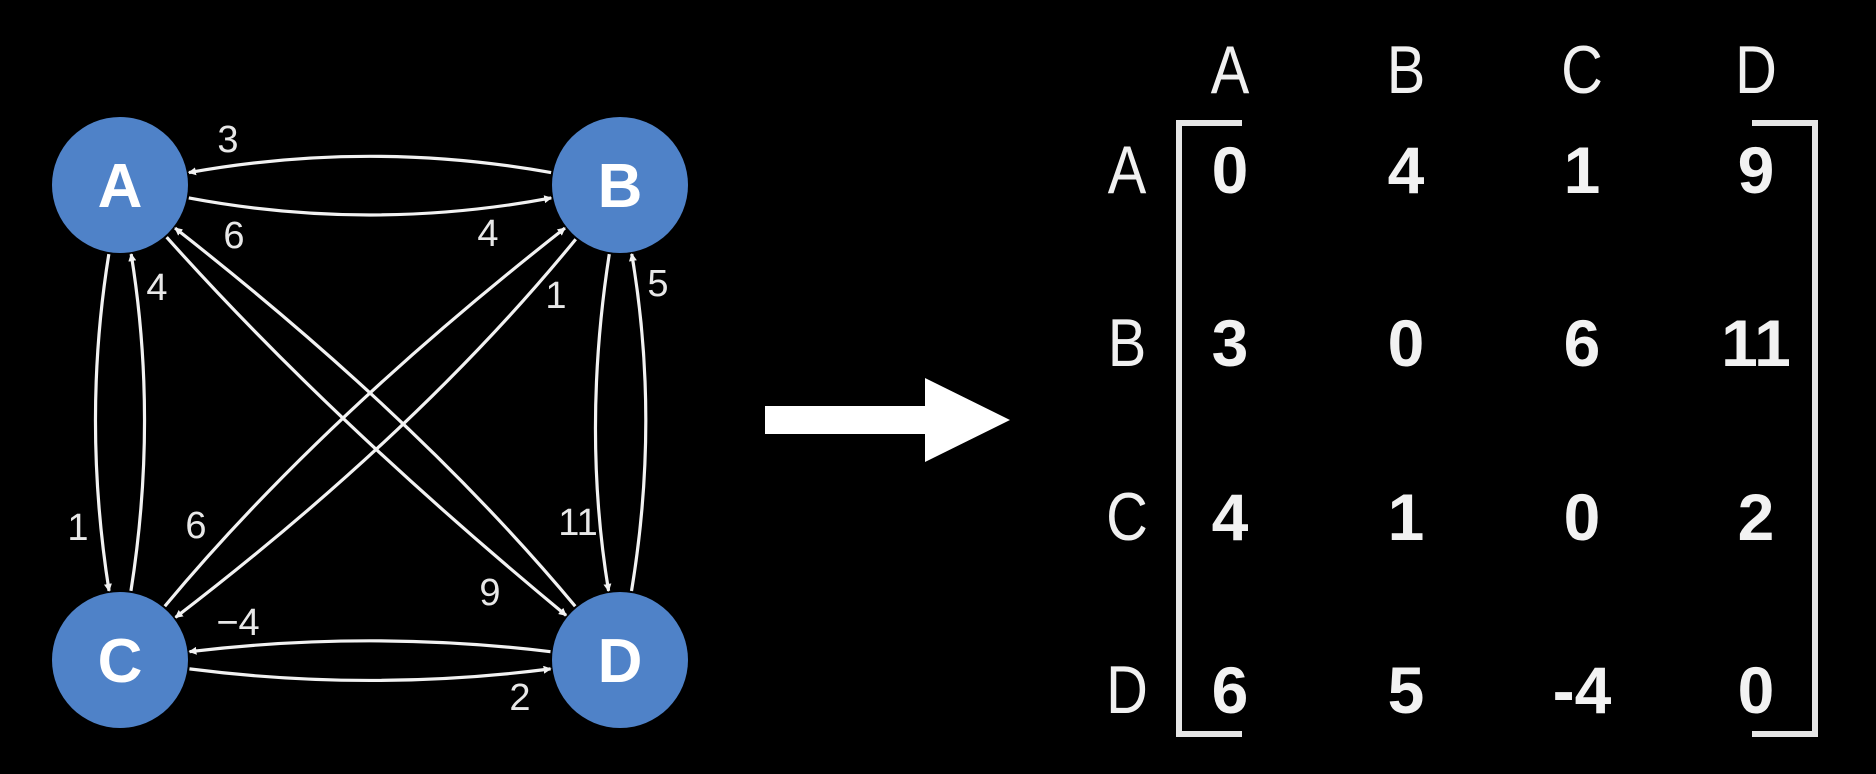 The height and width of the screenshot is (774, 1876). Describe the element at coordinates (77, 528) in the screenshot. I see `edge-weight-a-to-c: 1` at that location.